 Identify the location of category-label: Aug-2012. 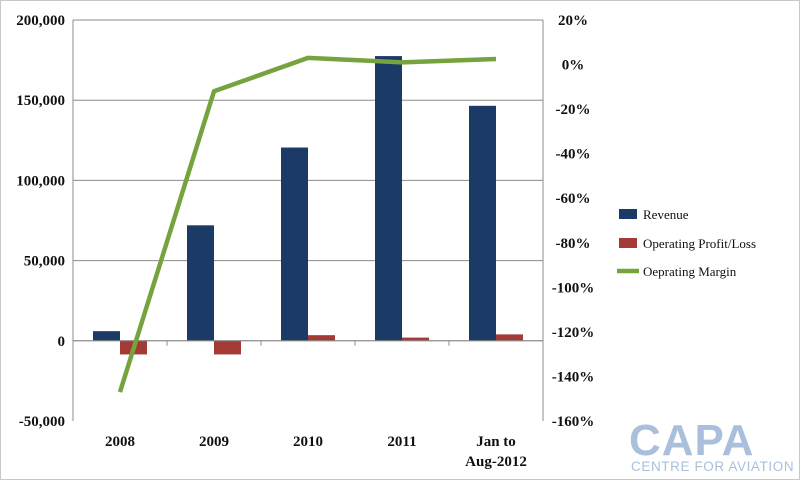
(496, 462).